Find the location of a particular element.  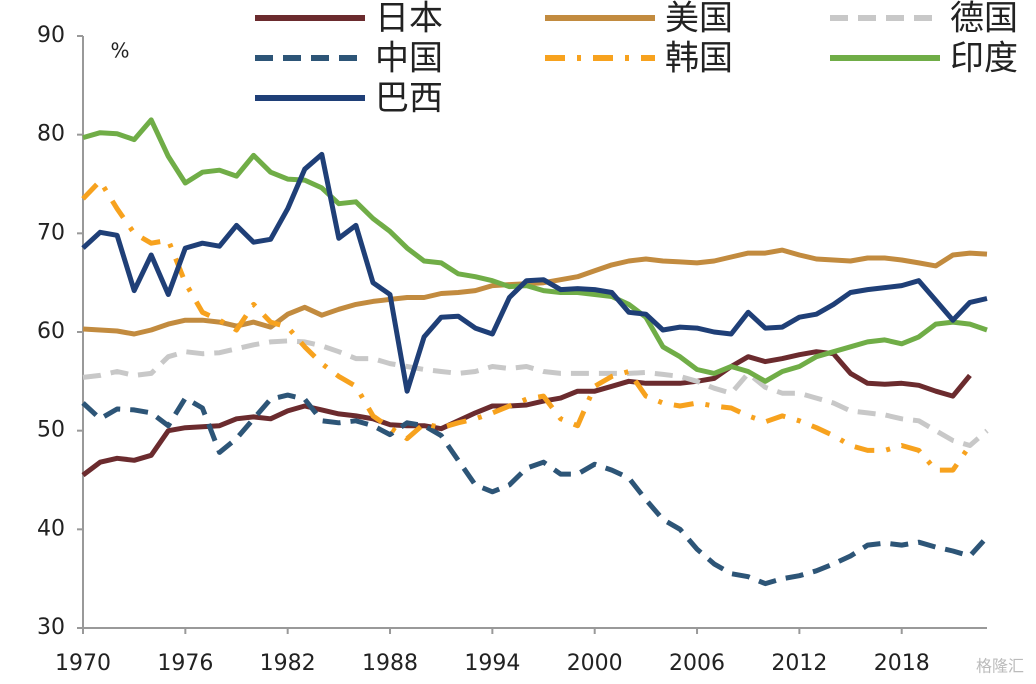

watermark: 格隆汇 is located at coordinates (1000, 666).